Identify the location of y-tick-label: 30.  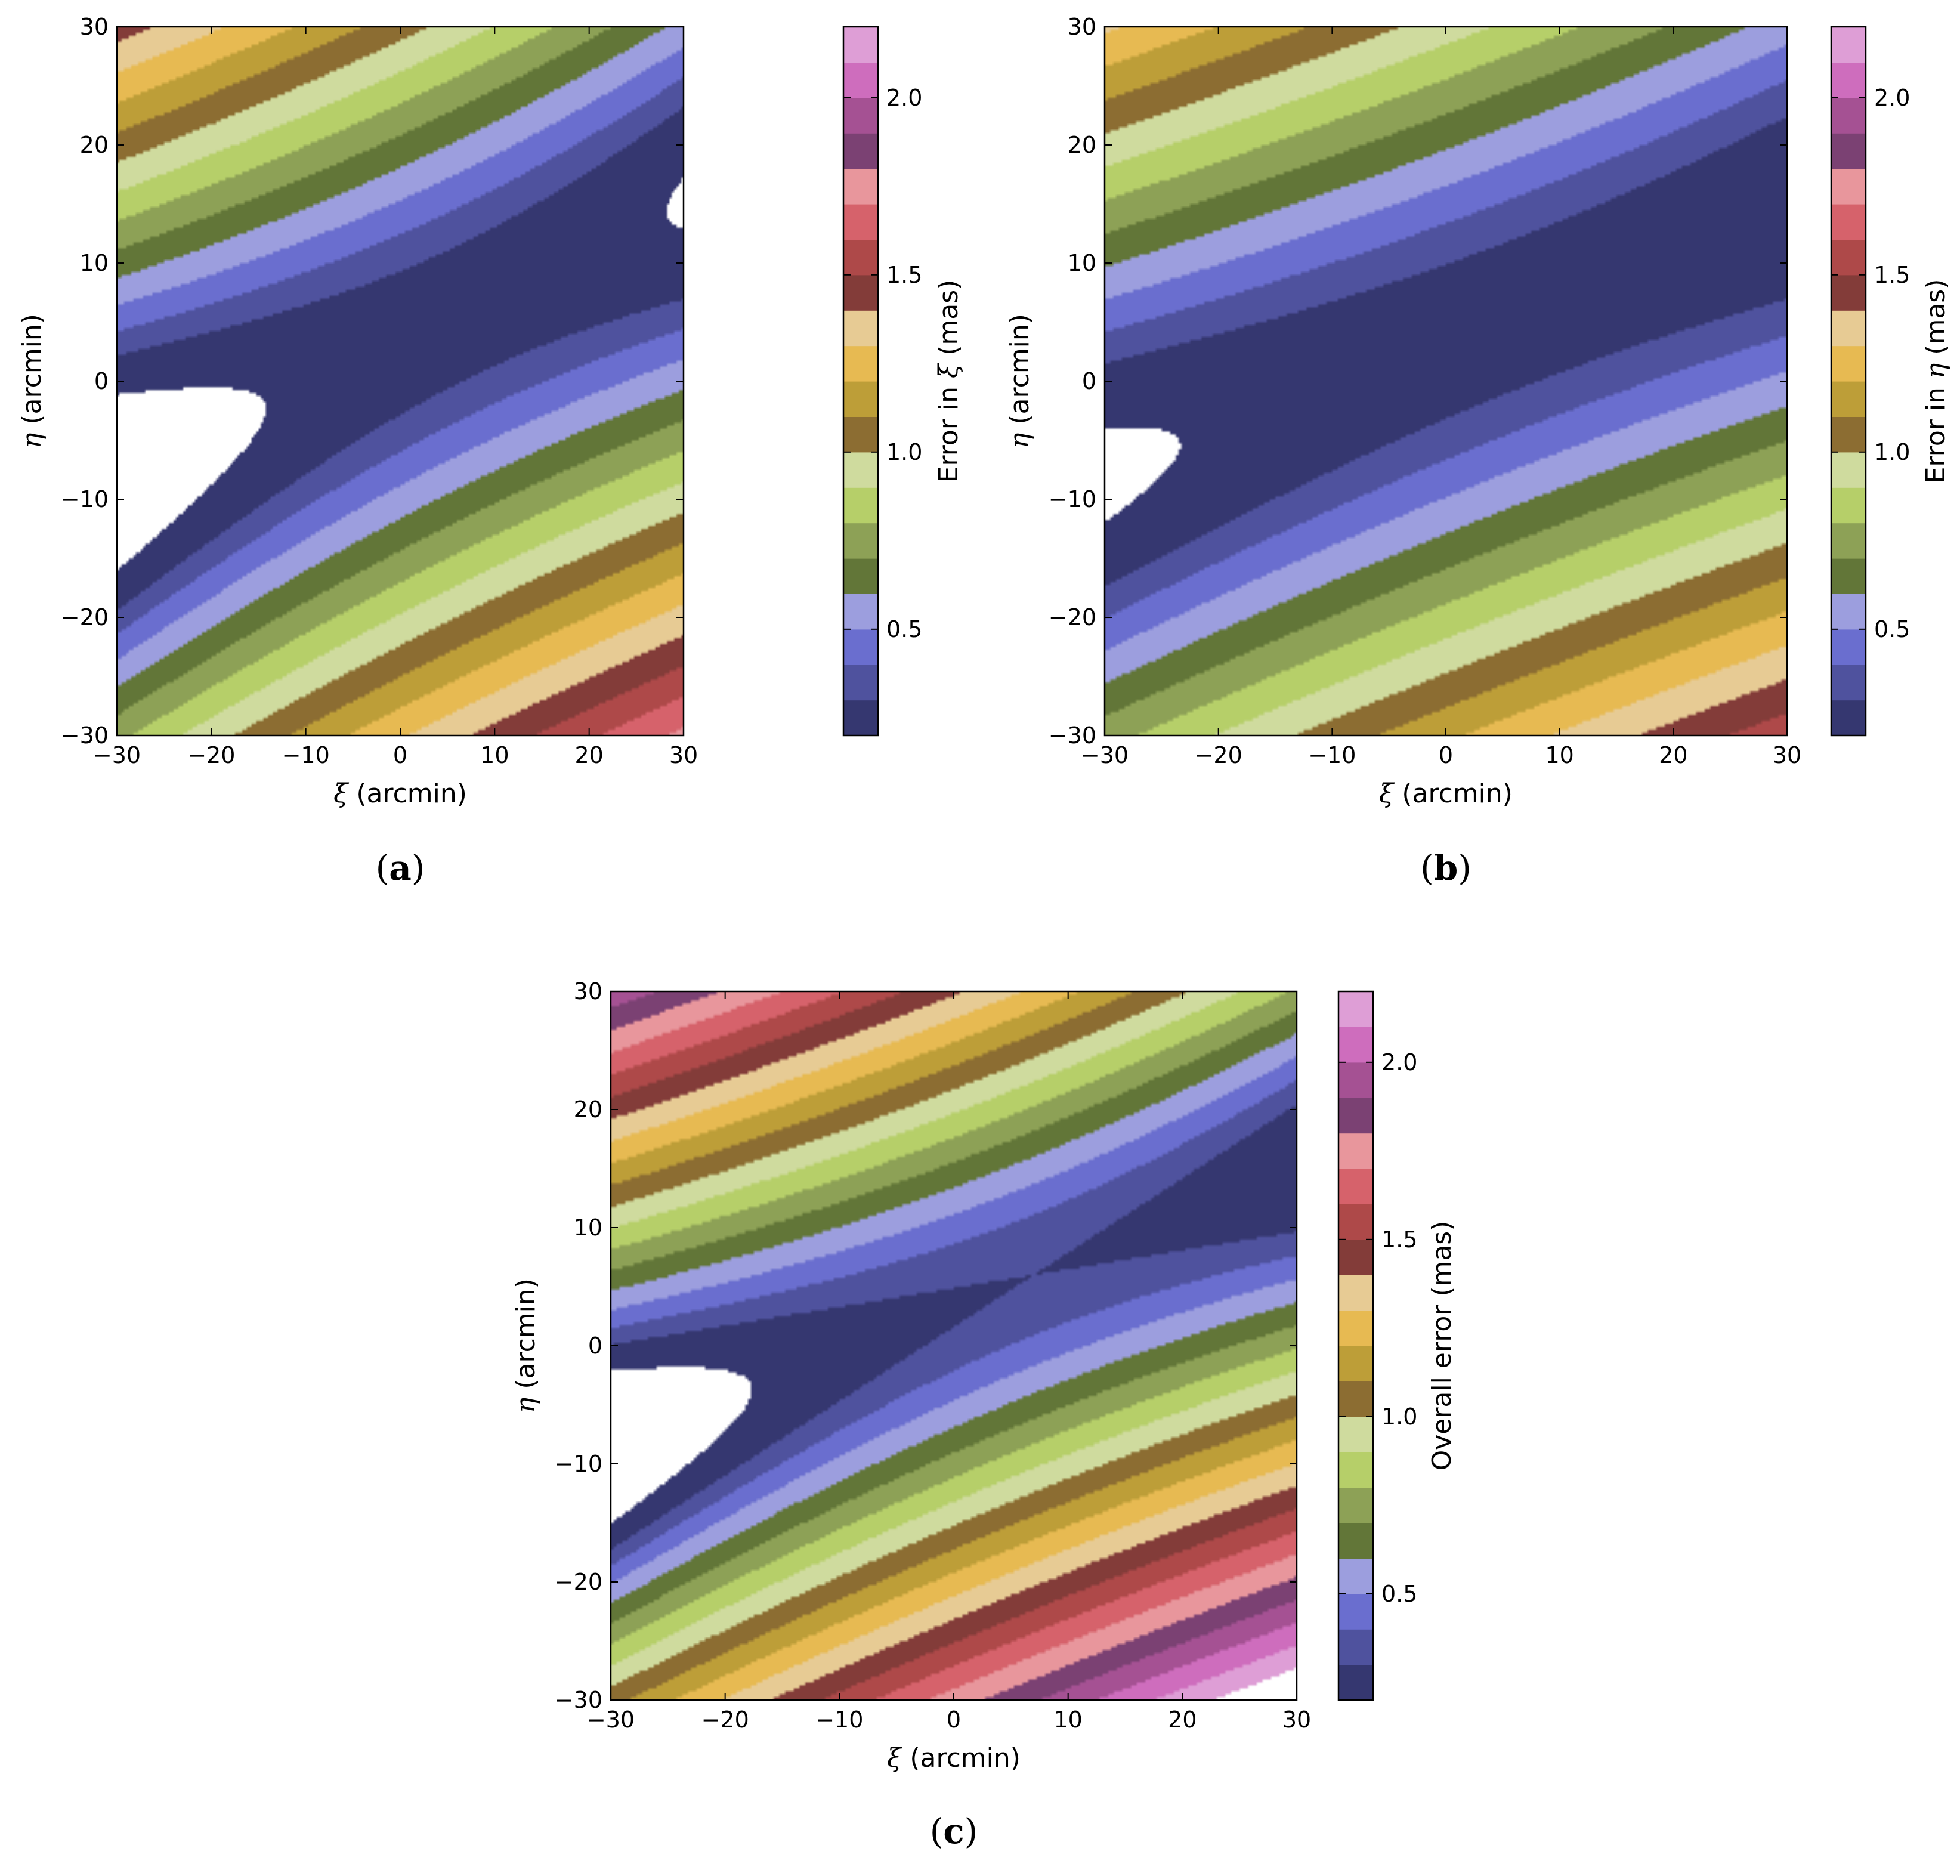
(1082, 27).